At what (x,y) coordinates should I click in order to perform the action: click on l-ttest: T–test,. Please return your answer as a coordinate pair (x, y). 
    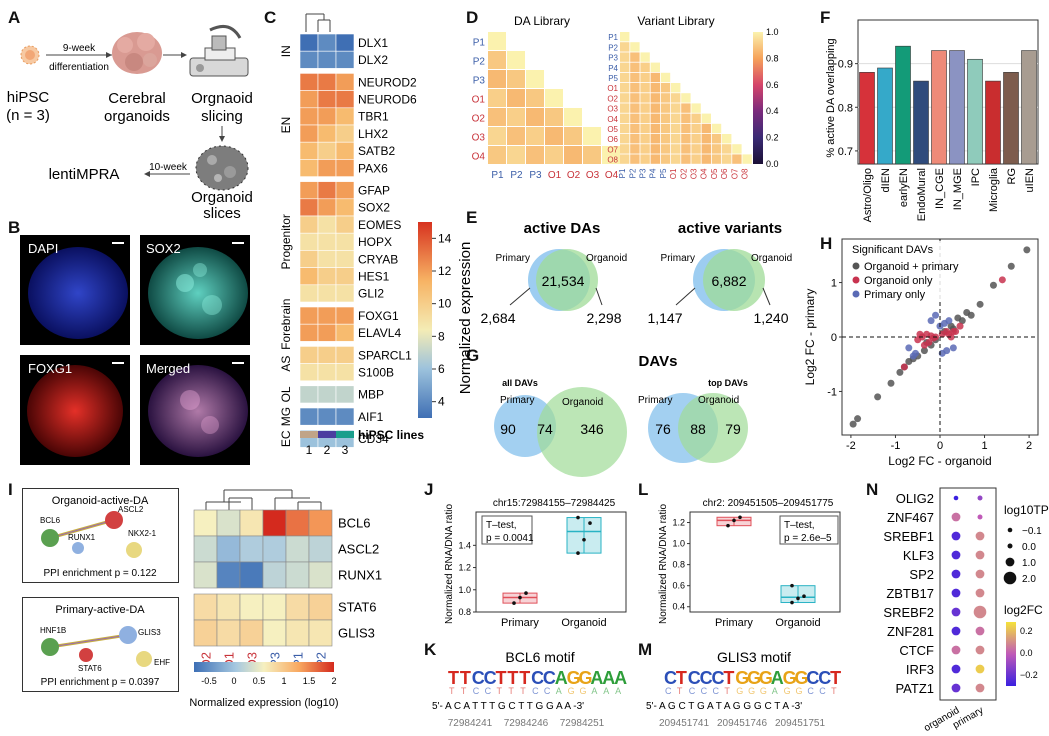
    Looking at the image, I should click on (799, 525).